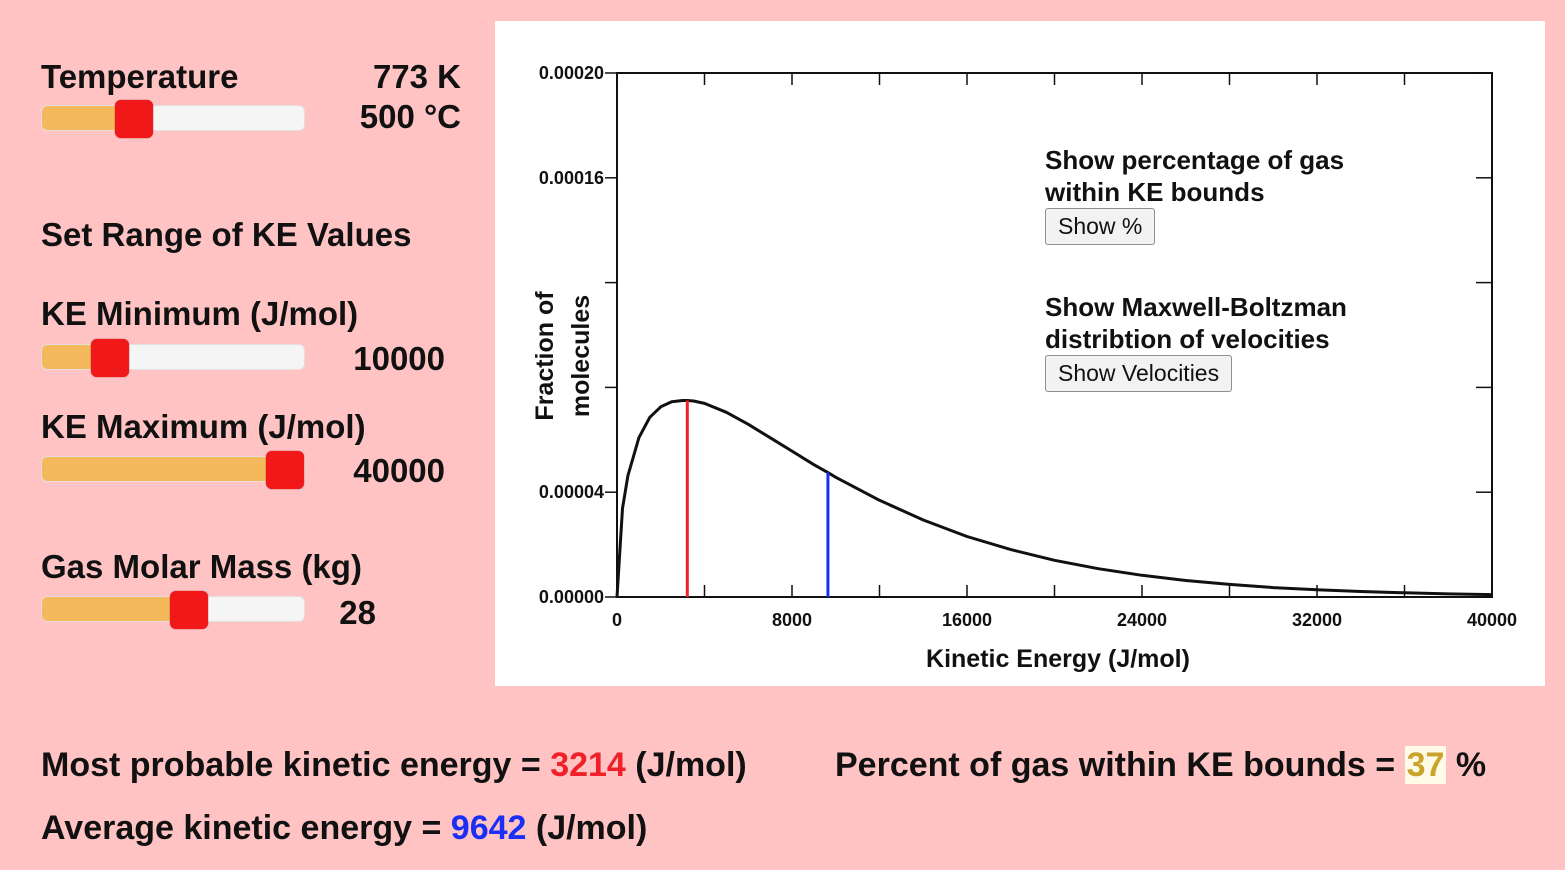  Describe the element at coordinates (140, 76) in the screenshot. I see `temperature-label: Temperature` at that location.